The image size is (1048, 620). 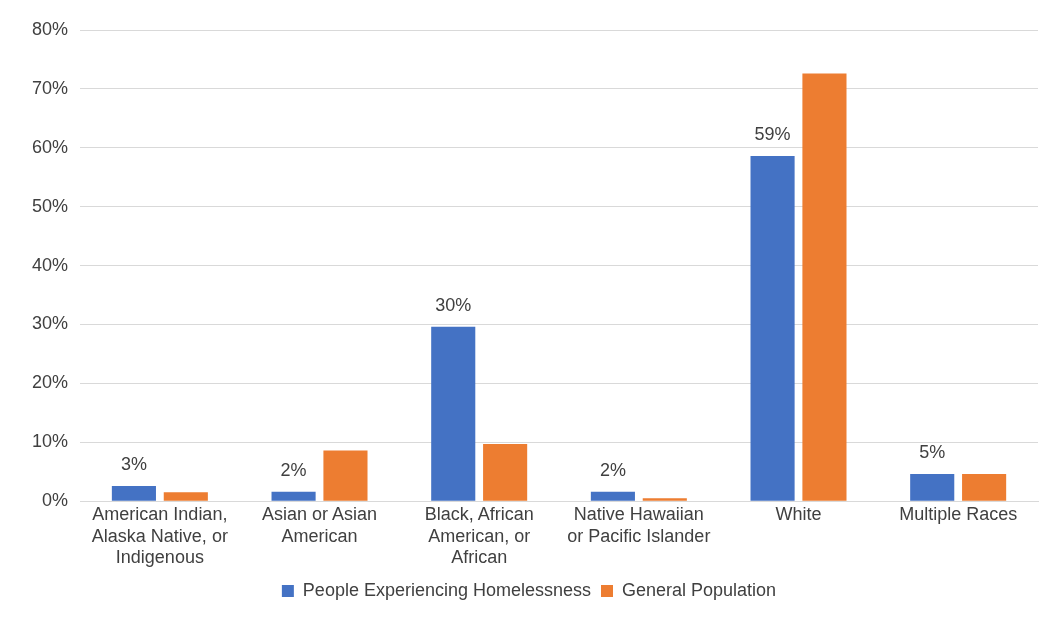 What do you see at coordinates (50, 441) in the screenshot?
I see `y-tick-label: 10%` at bounding box center [50, 441].